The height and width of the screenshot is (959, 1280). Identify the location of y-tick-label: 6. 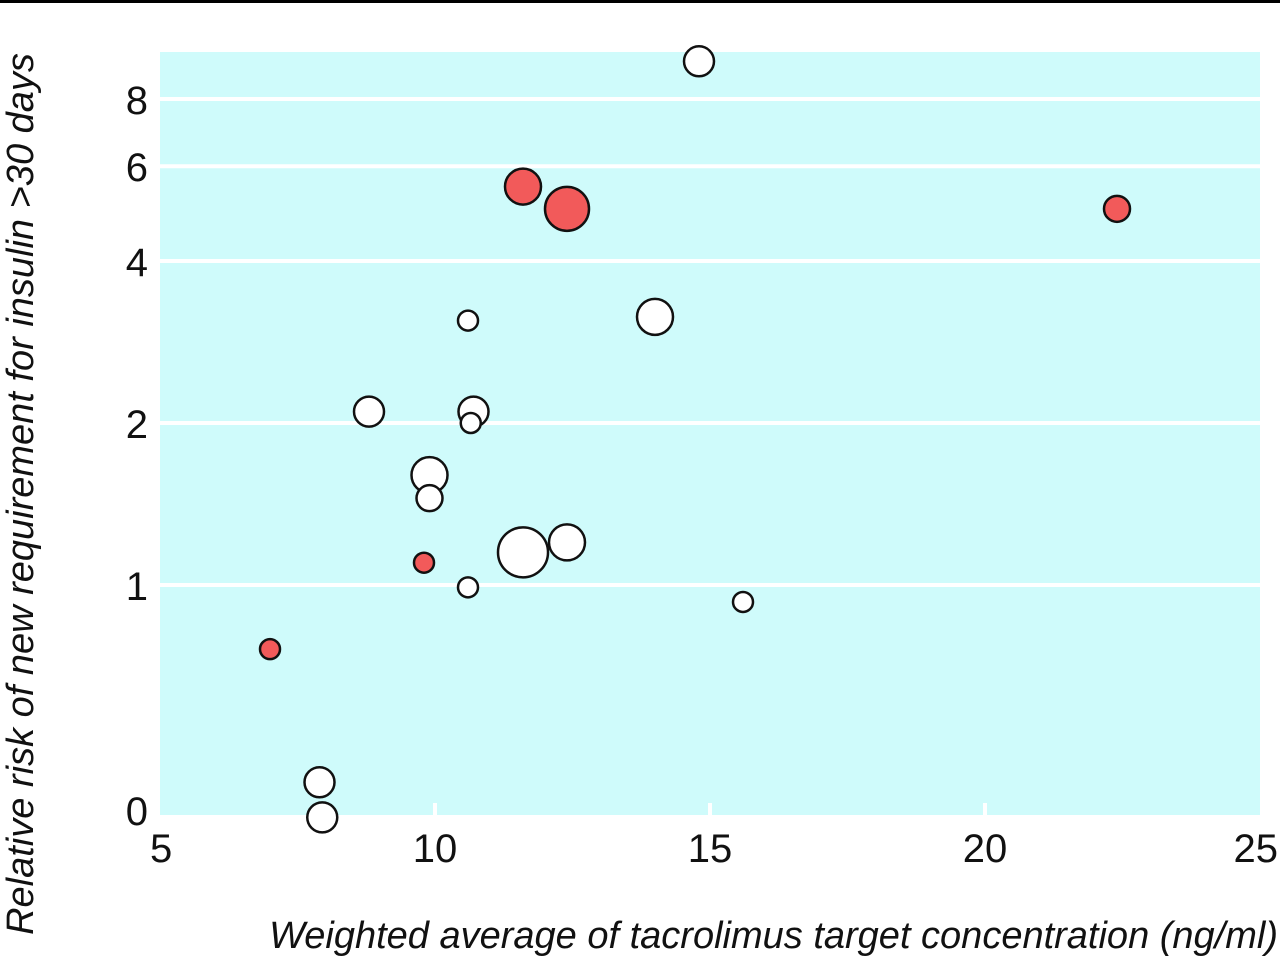
(137, 168).